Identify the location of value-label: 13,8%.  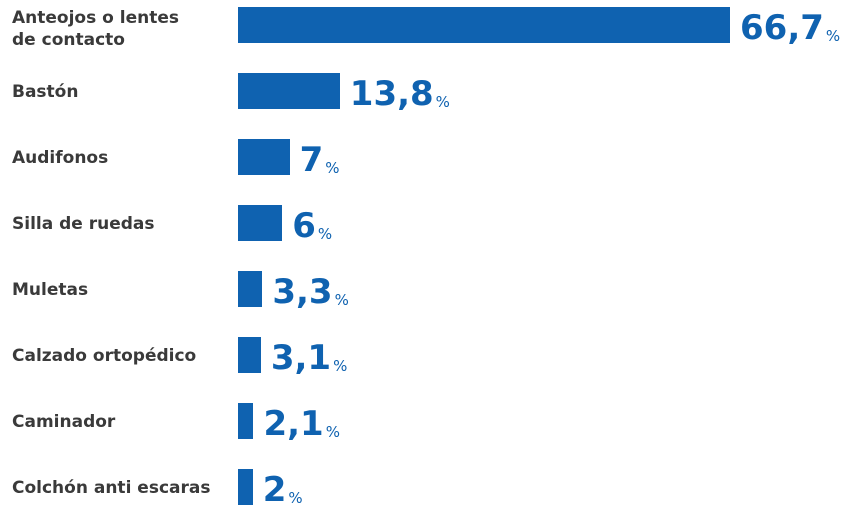
(400, 93).